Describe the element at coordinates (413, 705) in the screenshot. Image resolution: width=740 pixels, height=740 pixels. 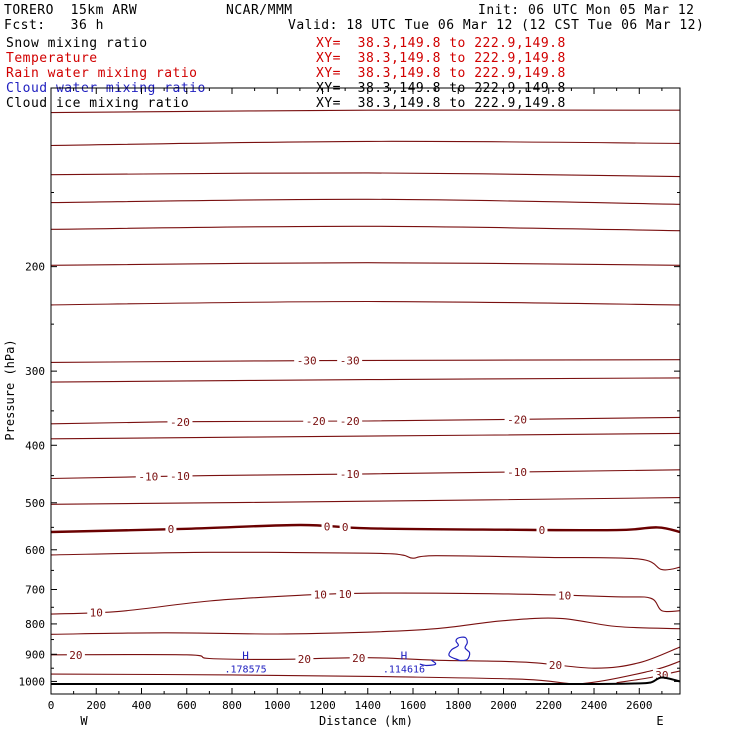
I see `x-tick-label: 1600` at that location.